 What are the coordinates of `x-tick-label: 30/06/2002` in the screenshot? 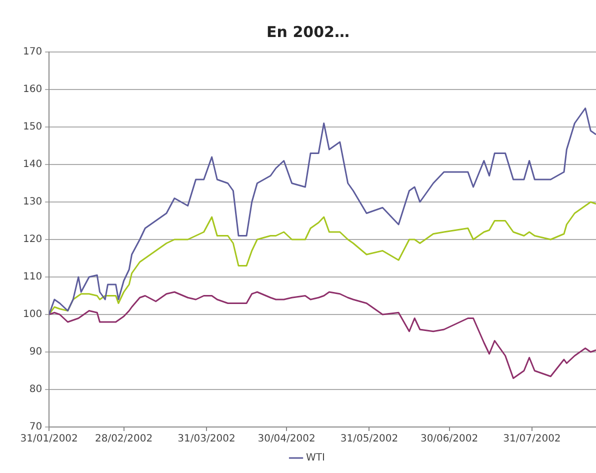 It's located at (449, 439).